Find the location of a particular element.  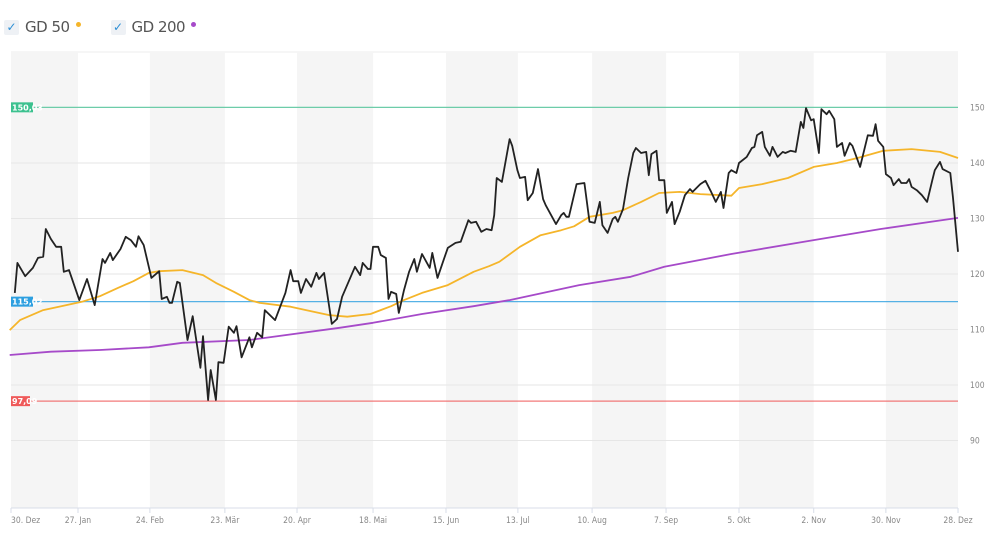

reference-label: 150,03 is located at coordinates (27, 107).